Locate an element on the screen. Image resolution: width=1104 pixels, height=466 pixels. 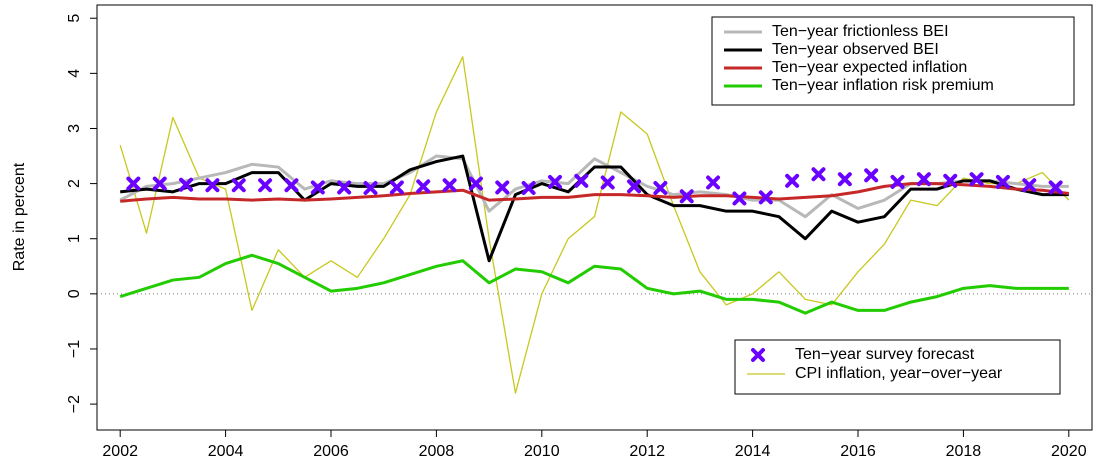
y-axis-label: Rate in percent is located at coordinates (19, 216).